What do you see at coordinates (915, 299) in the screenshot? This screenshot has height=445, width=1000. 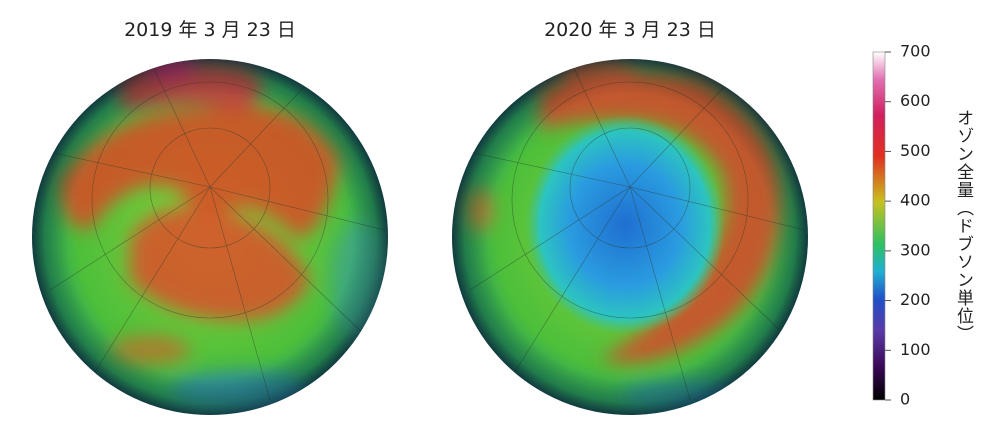 I see `tick-label: 200` at bounding box center [915, 299].